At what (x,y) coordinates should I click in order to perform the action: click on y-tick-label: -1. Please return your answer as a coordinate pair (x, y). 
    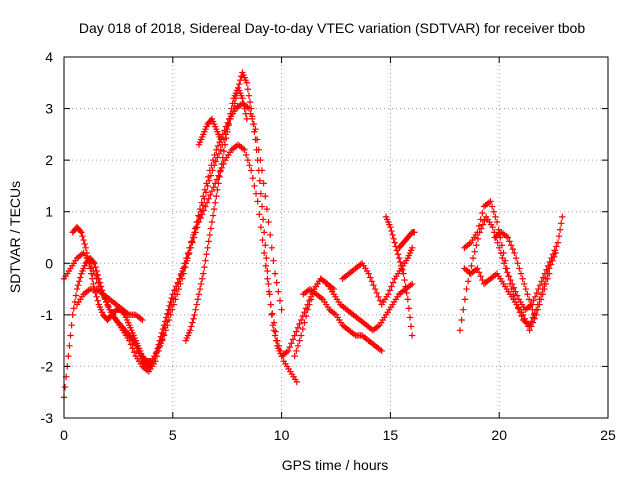
    Looking at the image, I should click on (47, 315).